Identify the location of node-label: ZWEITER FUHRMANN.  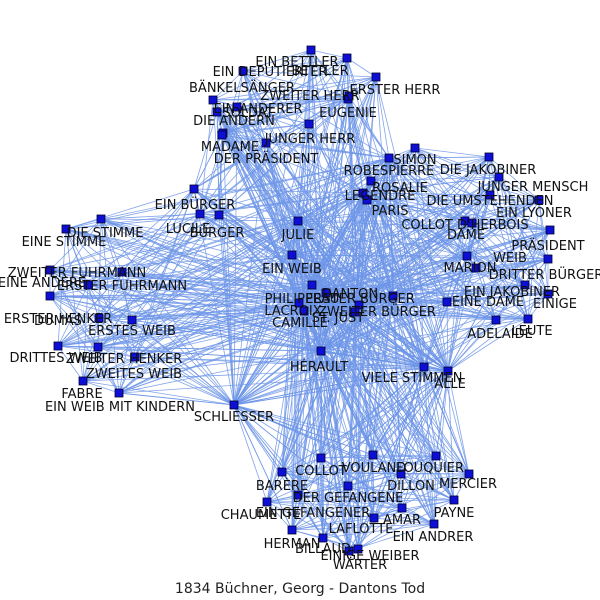
(77, 273).